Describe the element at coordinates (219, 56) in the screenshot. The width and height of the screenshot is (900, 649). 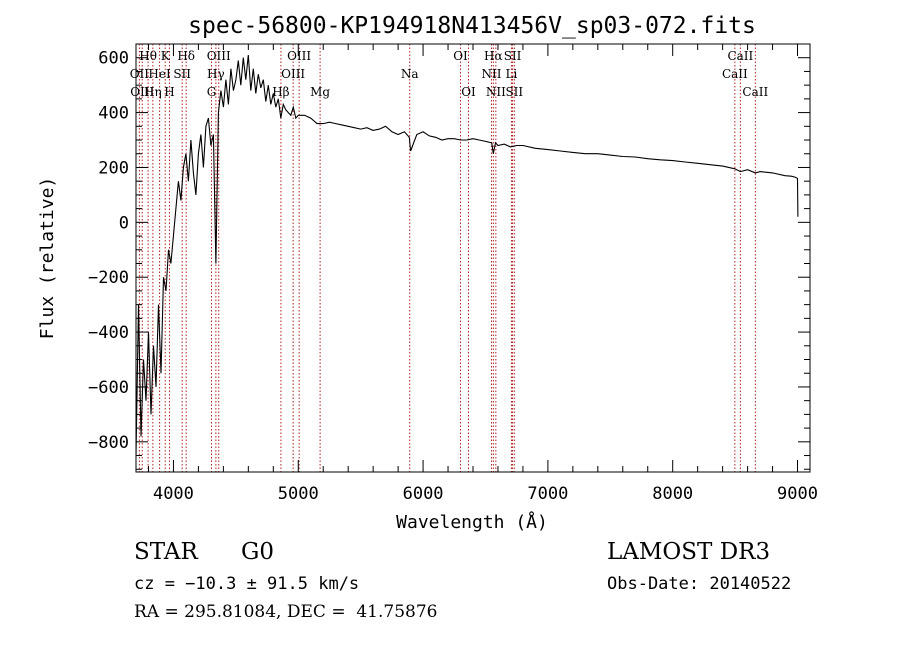
I see `line-label-9: OIII` at that location.